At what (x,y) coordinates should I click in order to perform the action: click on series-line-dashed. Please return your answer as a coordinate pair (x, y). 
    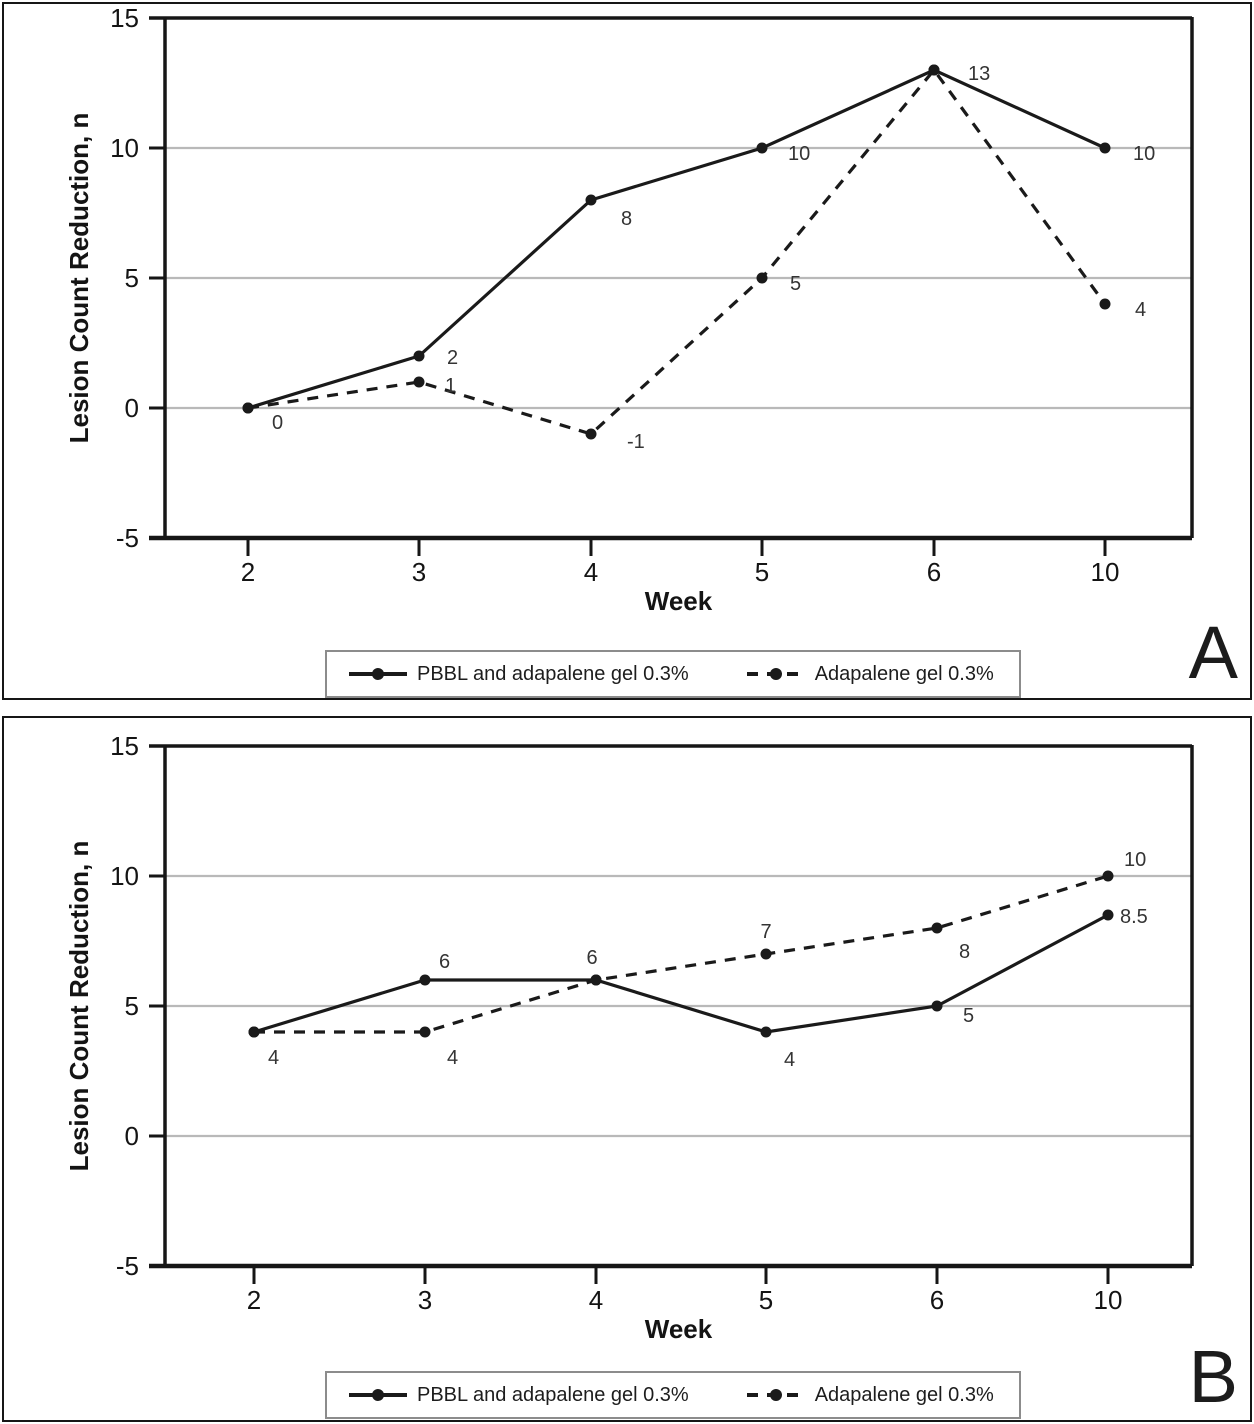
    Looking at the image, I should click on (681, 954).